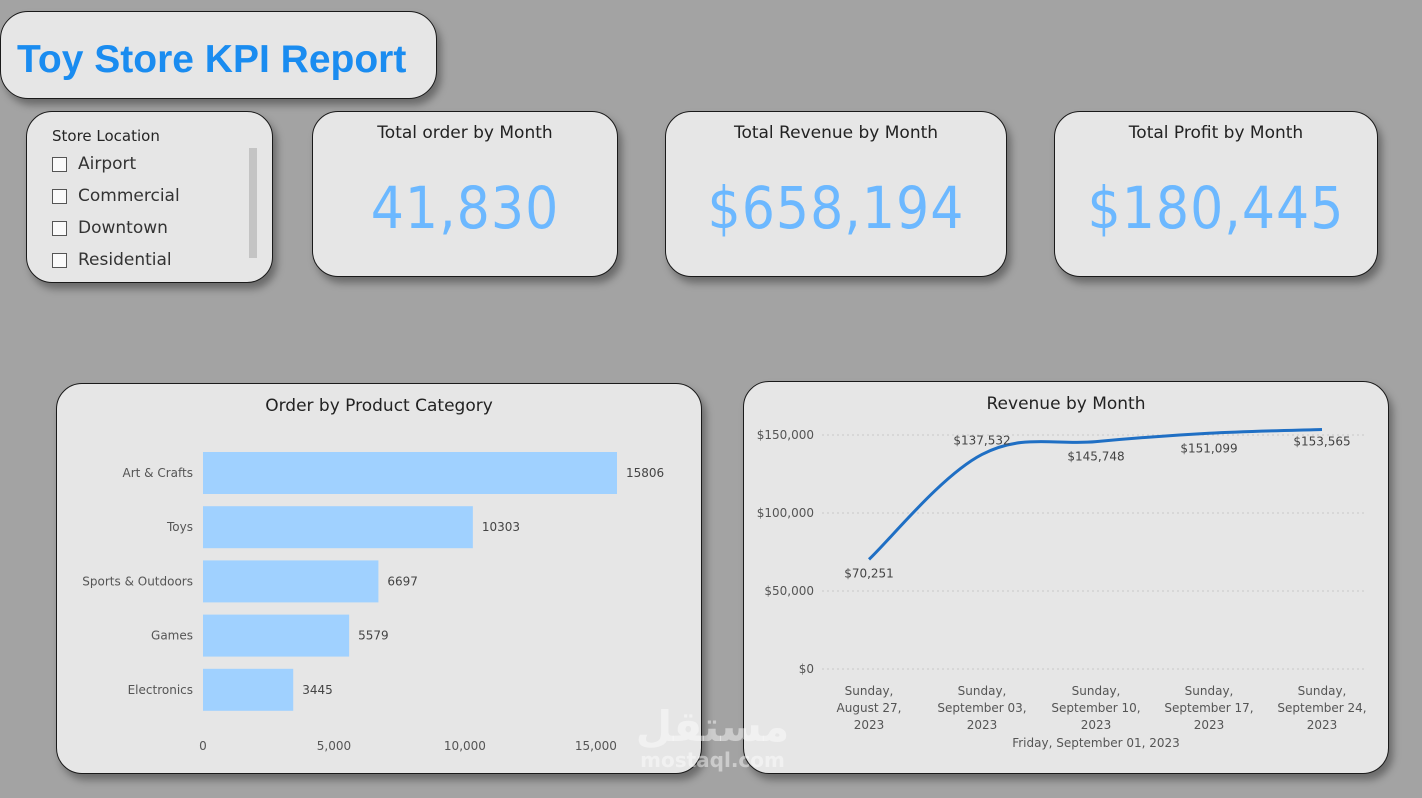  I want to click on x-tick-label: Sunday, September 17, 2023, so click(1208, 708).